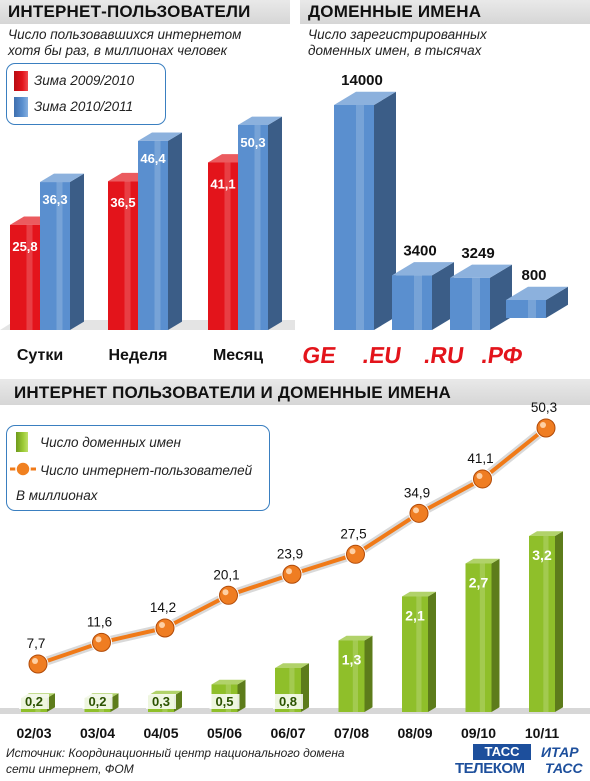 This screenshot has height=781, width=590. I want to click on logo-itar-top: ИТАР, so click(560, 752).